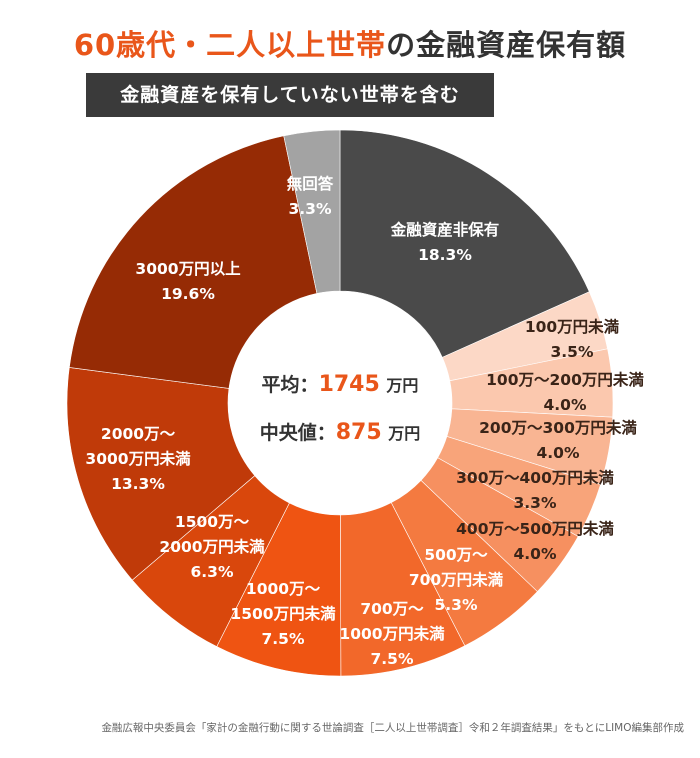 The width and height of the screenshot is (700, 758). What do you see at coordinates (558, 428) in the screenshot?
I see `slice-label-text: 200万～300万円未満` at bounding box center [558, 428].